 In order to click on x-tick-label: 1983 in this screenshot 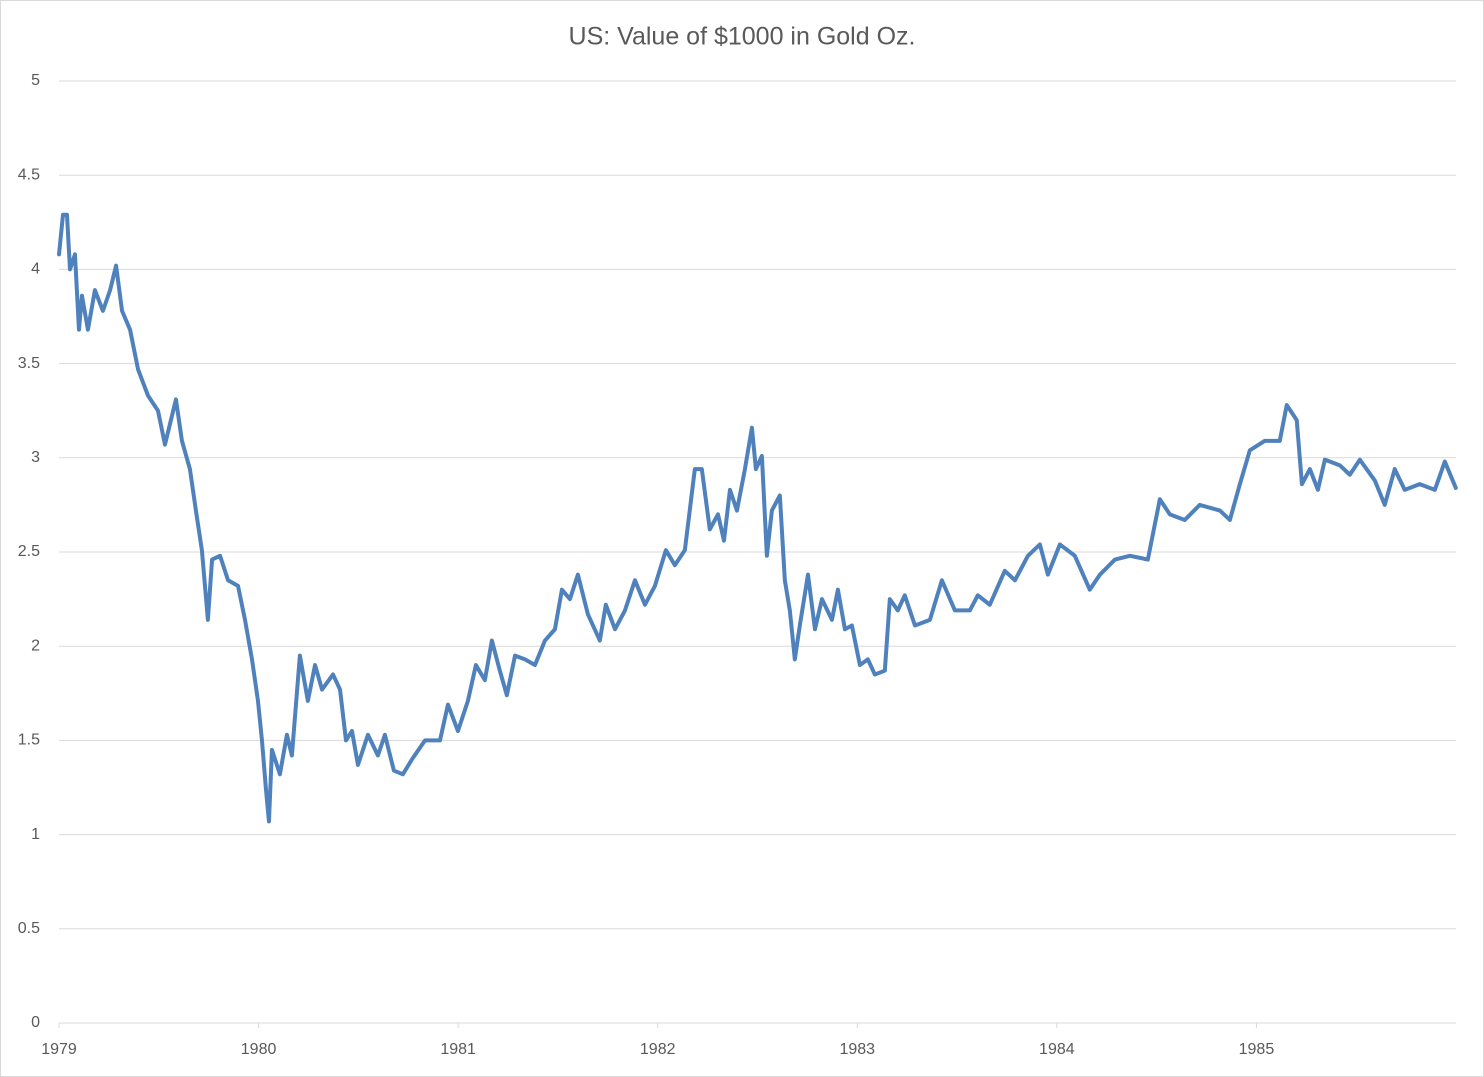, I will do `click(857, 1049)`.